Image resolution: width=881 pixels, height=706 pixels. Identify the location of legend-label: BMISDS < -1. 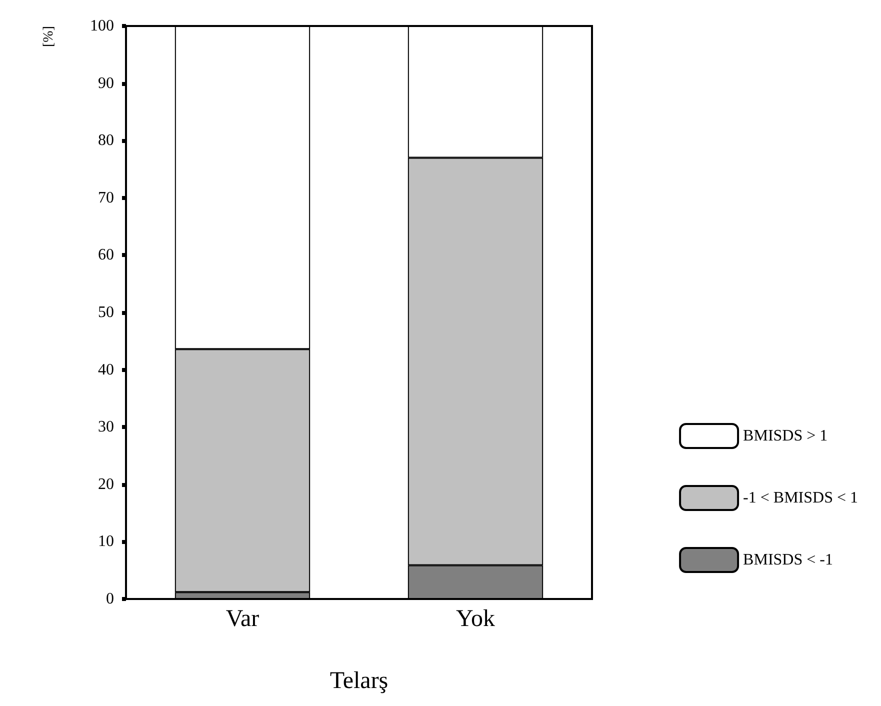
(788, 560).